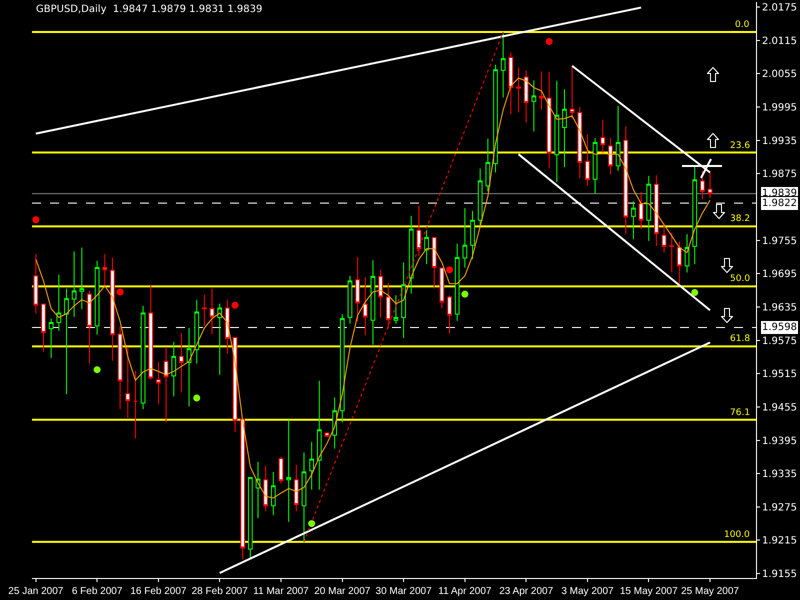 This screenshot has width=800, height=600. Describe the element at coordinates (220, 591) in the screenshot. I see `x-tick-label: 28 Feb 2007` at that location.